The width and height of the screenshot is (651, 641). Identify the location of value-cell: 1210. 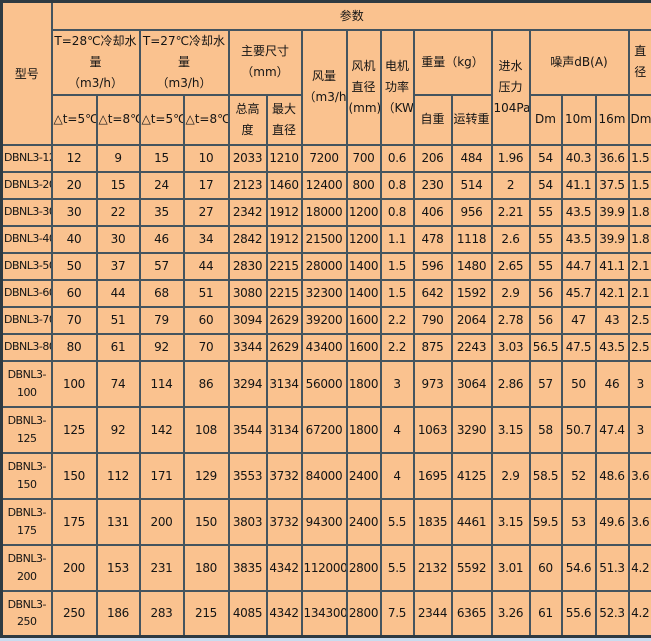
(284, 158).